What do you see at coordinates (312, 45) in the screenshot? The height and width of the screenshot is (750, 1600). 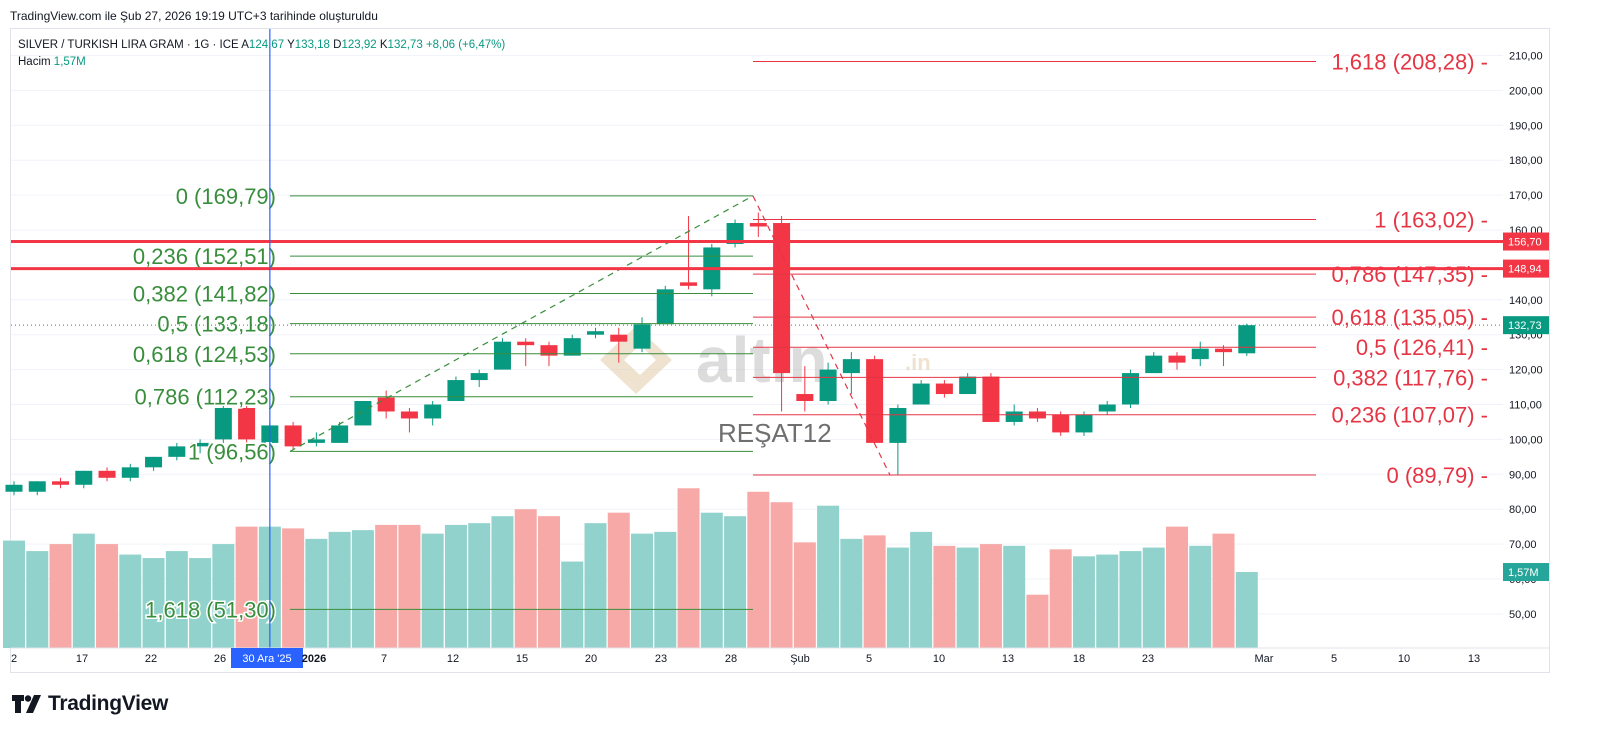 I see `high-value: 133,18` at bounding box center [312, 45].